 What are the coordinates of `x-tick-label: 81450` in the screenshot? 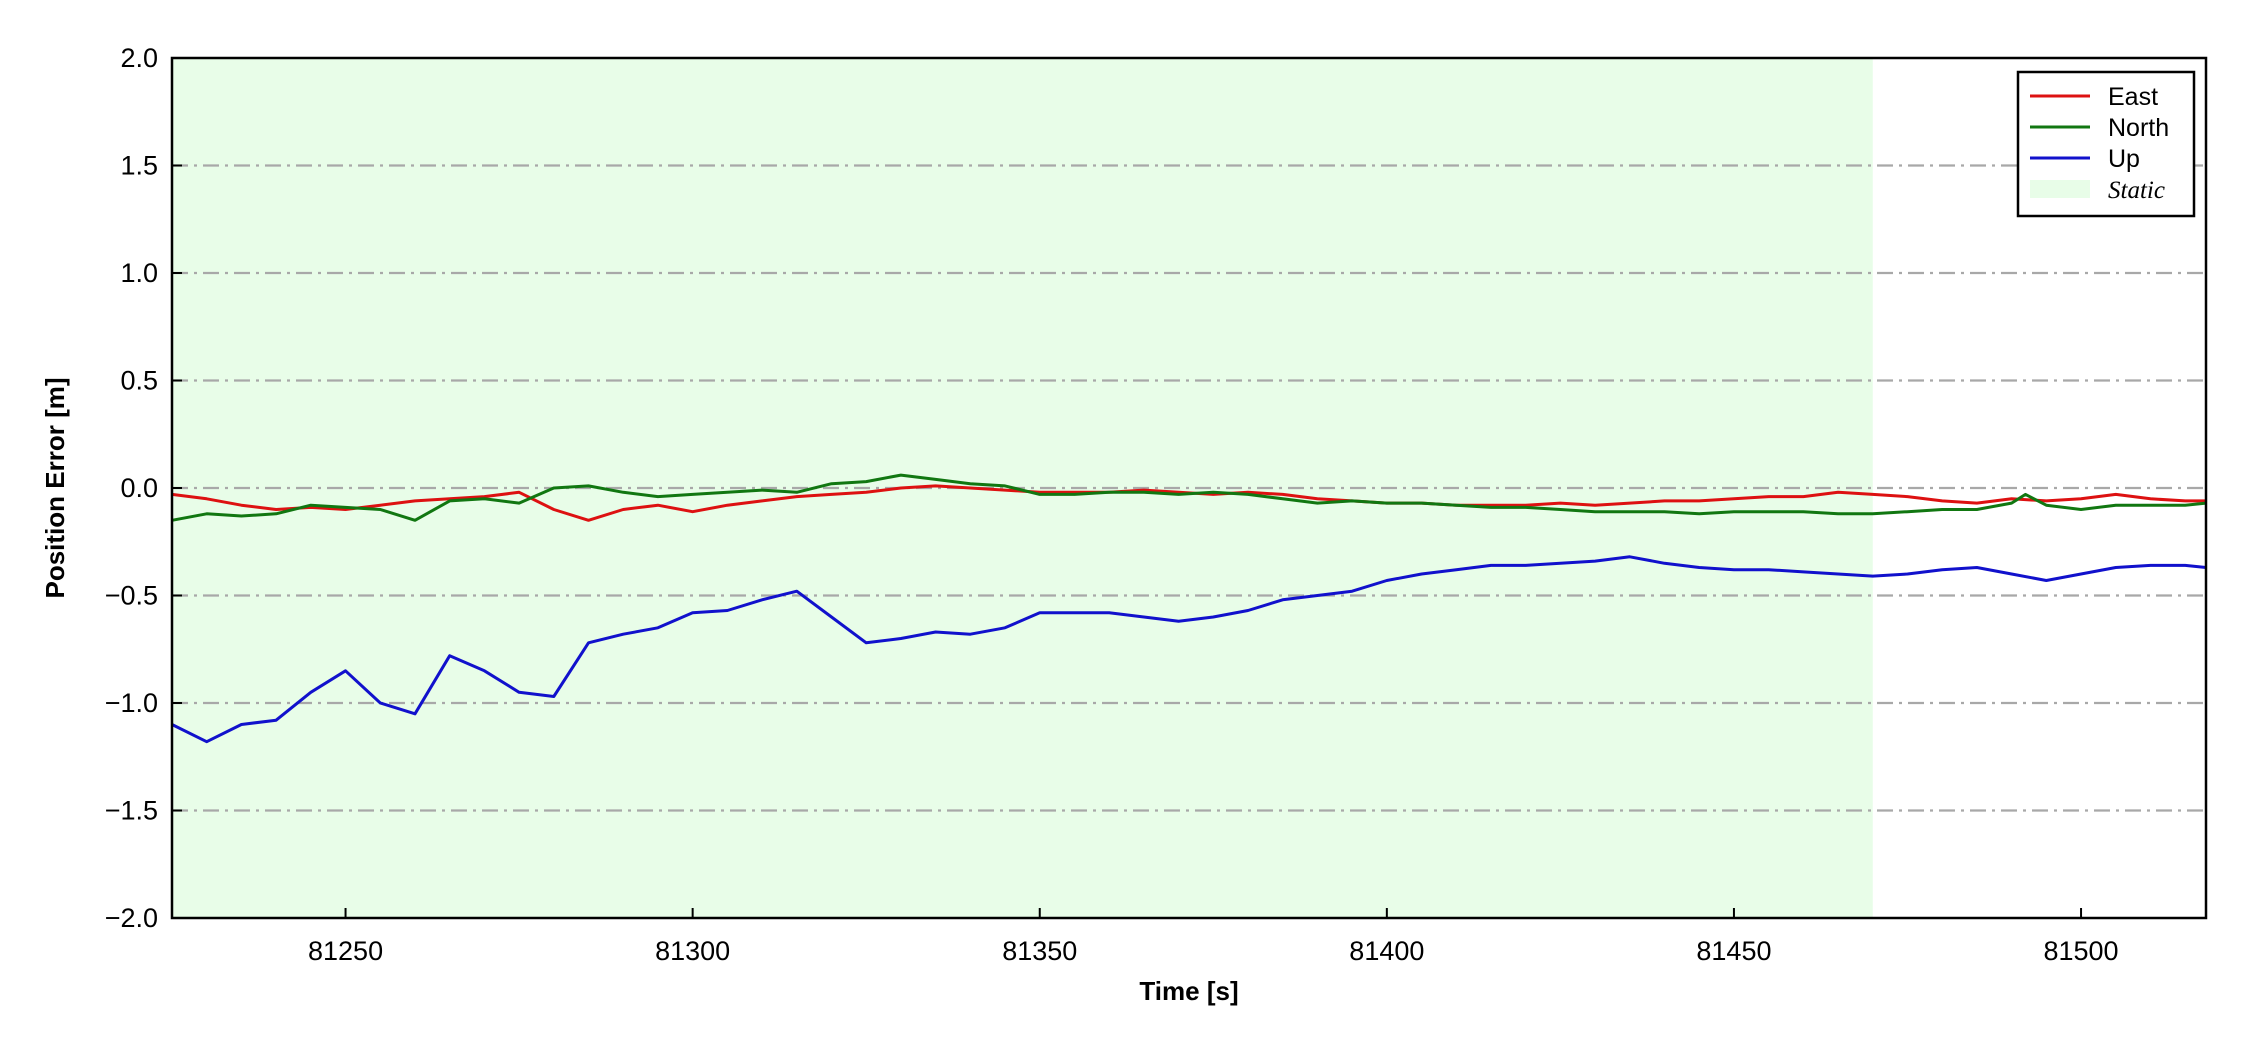 It's located at (1733, 951).